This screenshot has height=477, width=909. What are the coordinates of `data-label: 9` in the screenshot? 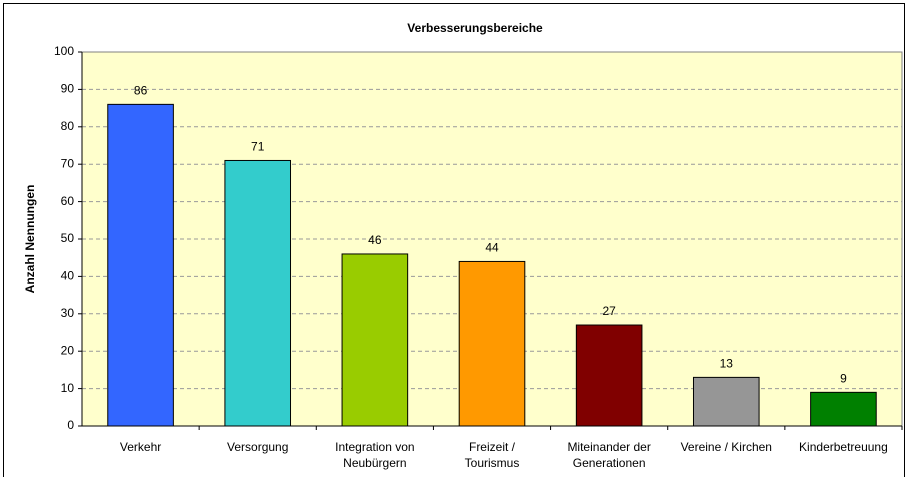 It's located at (843, 379).